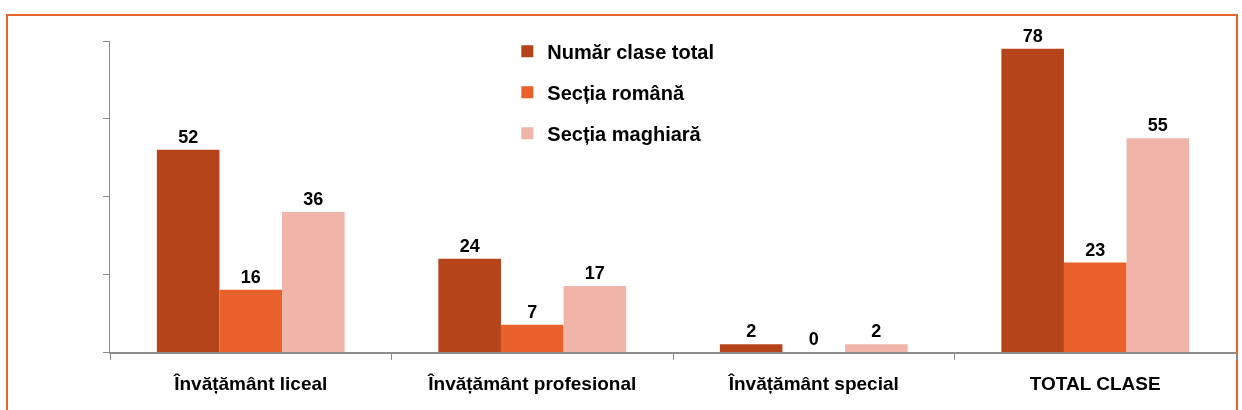 This screenshot has height=410, width=1242. I want to click on data-label: 16, so click(250, 276).